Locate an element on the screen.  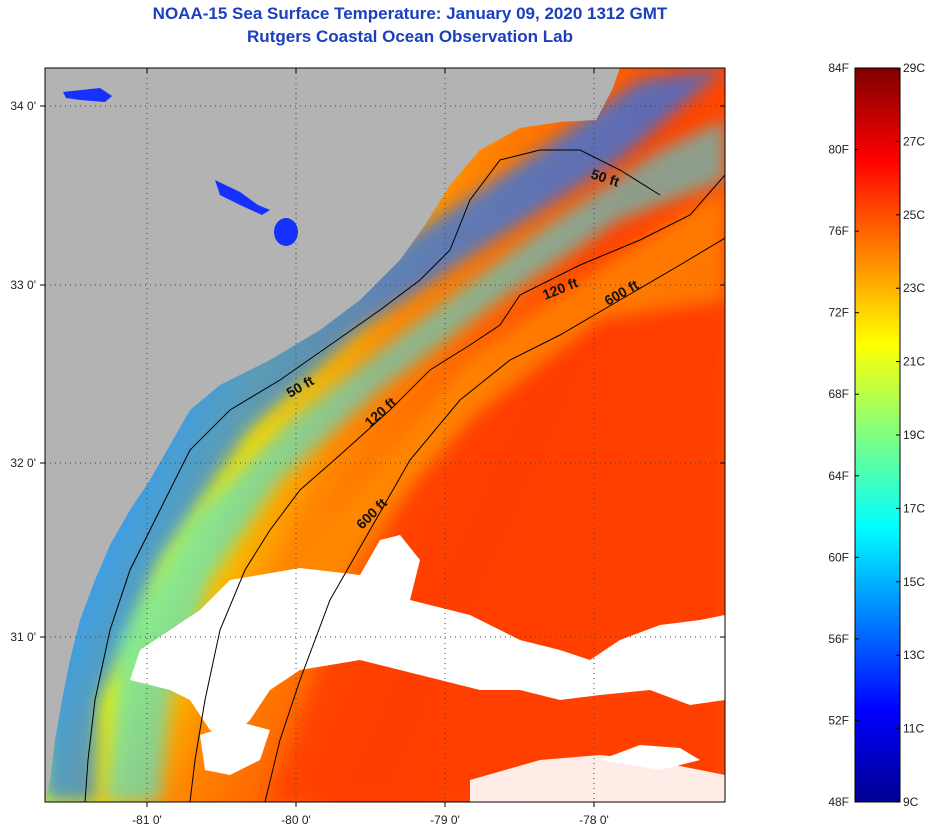
colorbar-c-label: 11C is located at coordinates (913, 729).